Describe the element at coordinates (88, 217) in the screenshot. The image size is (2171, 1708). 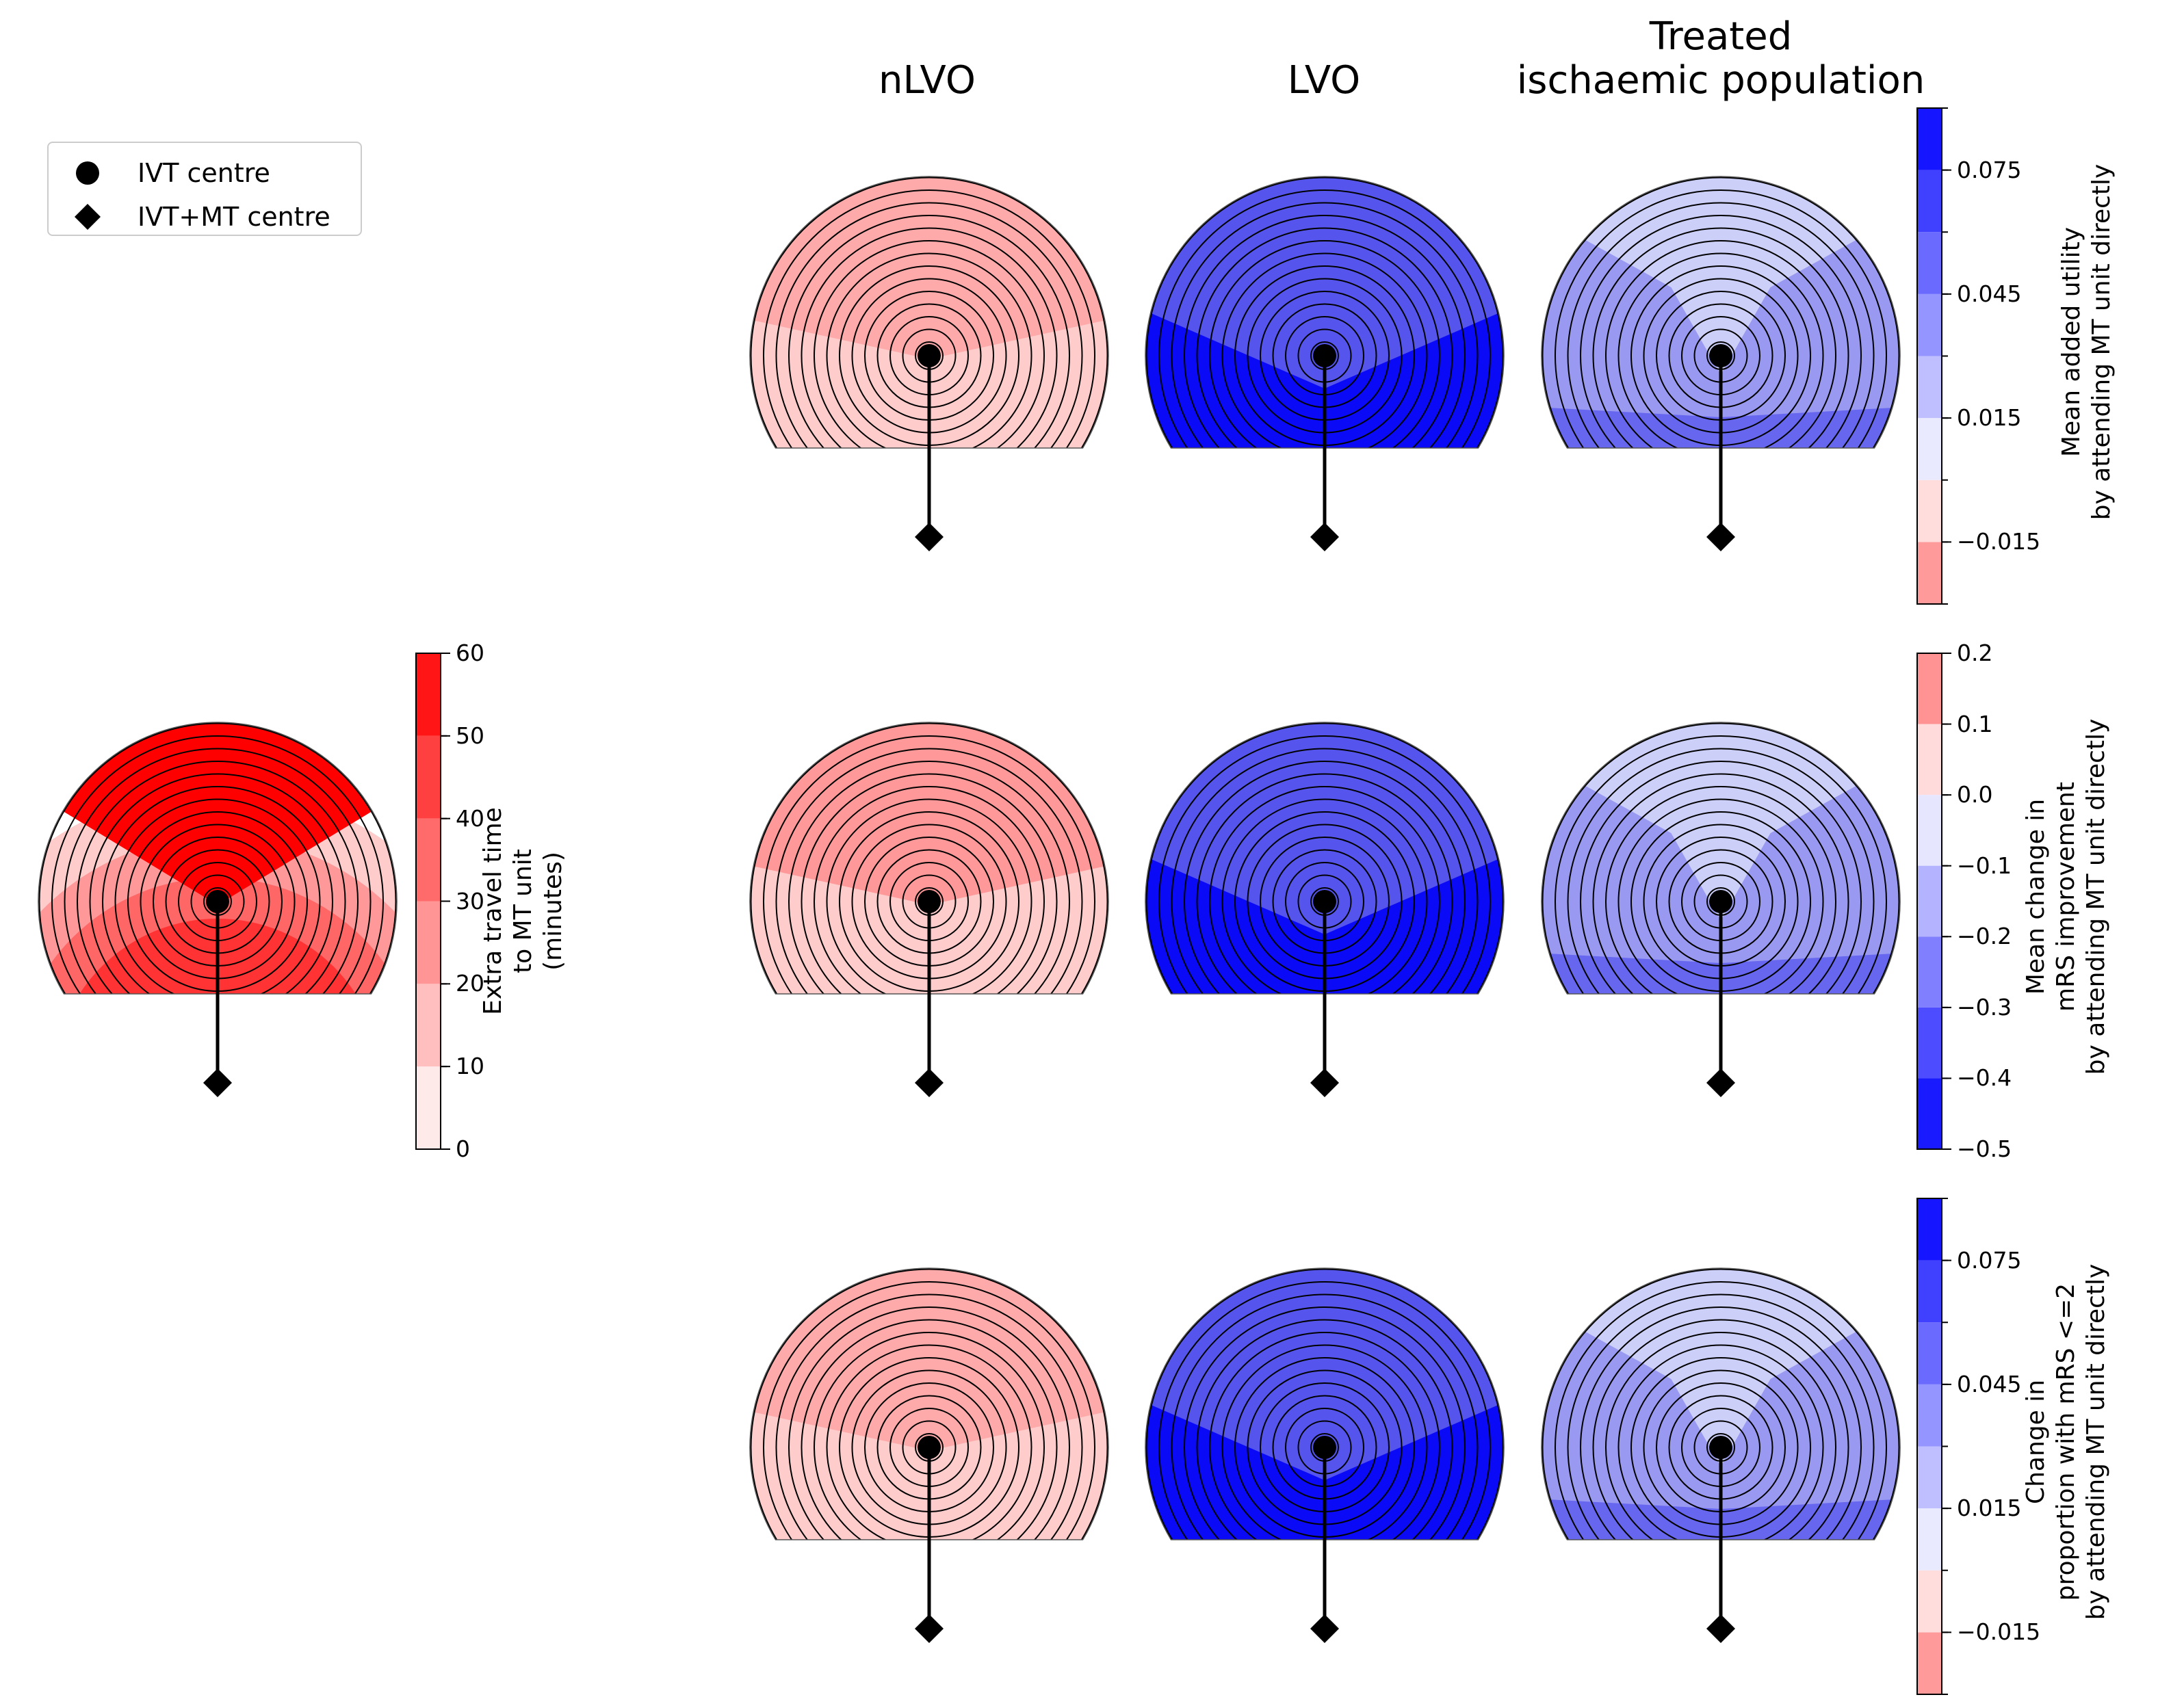
I see `diamond-marker-icon` at that location.